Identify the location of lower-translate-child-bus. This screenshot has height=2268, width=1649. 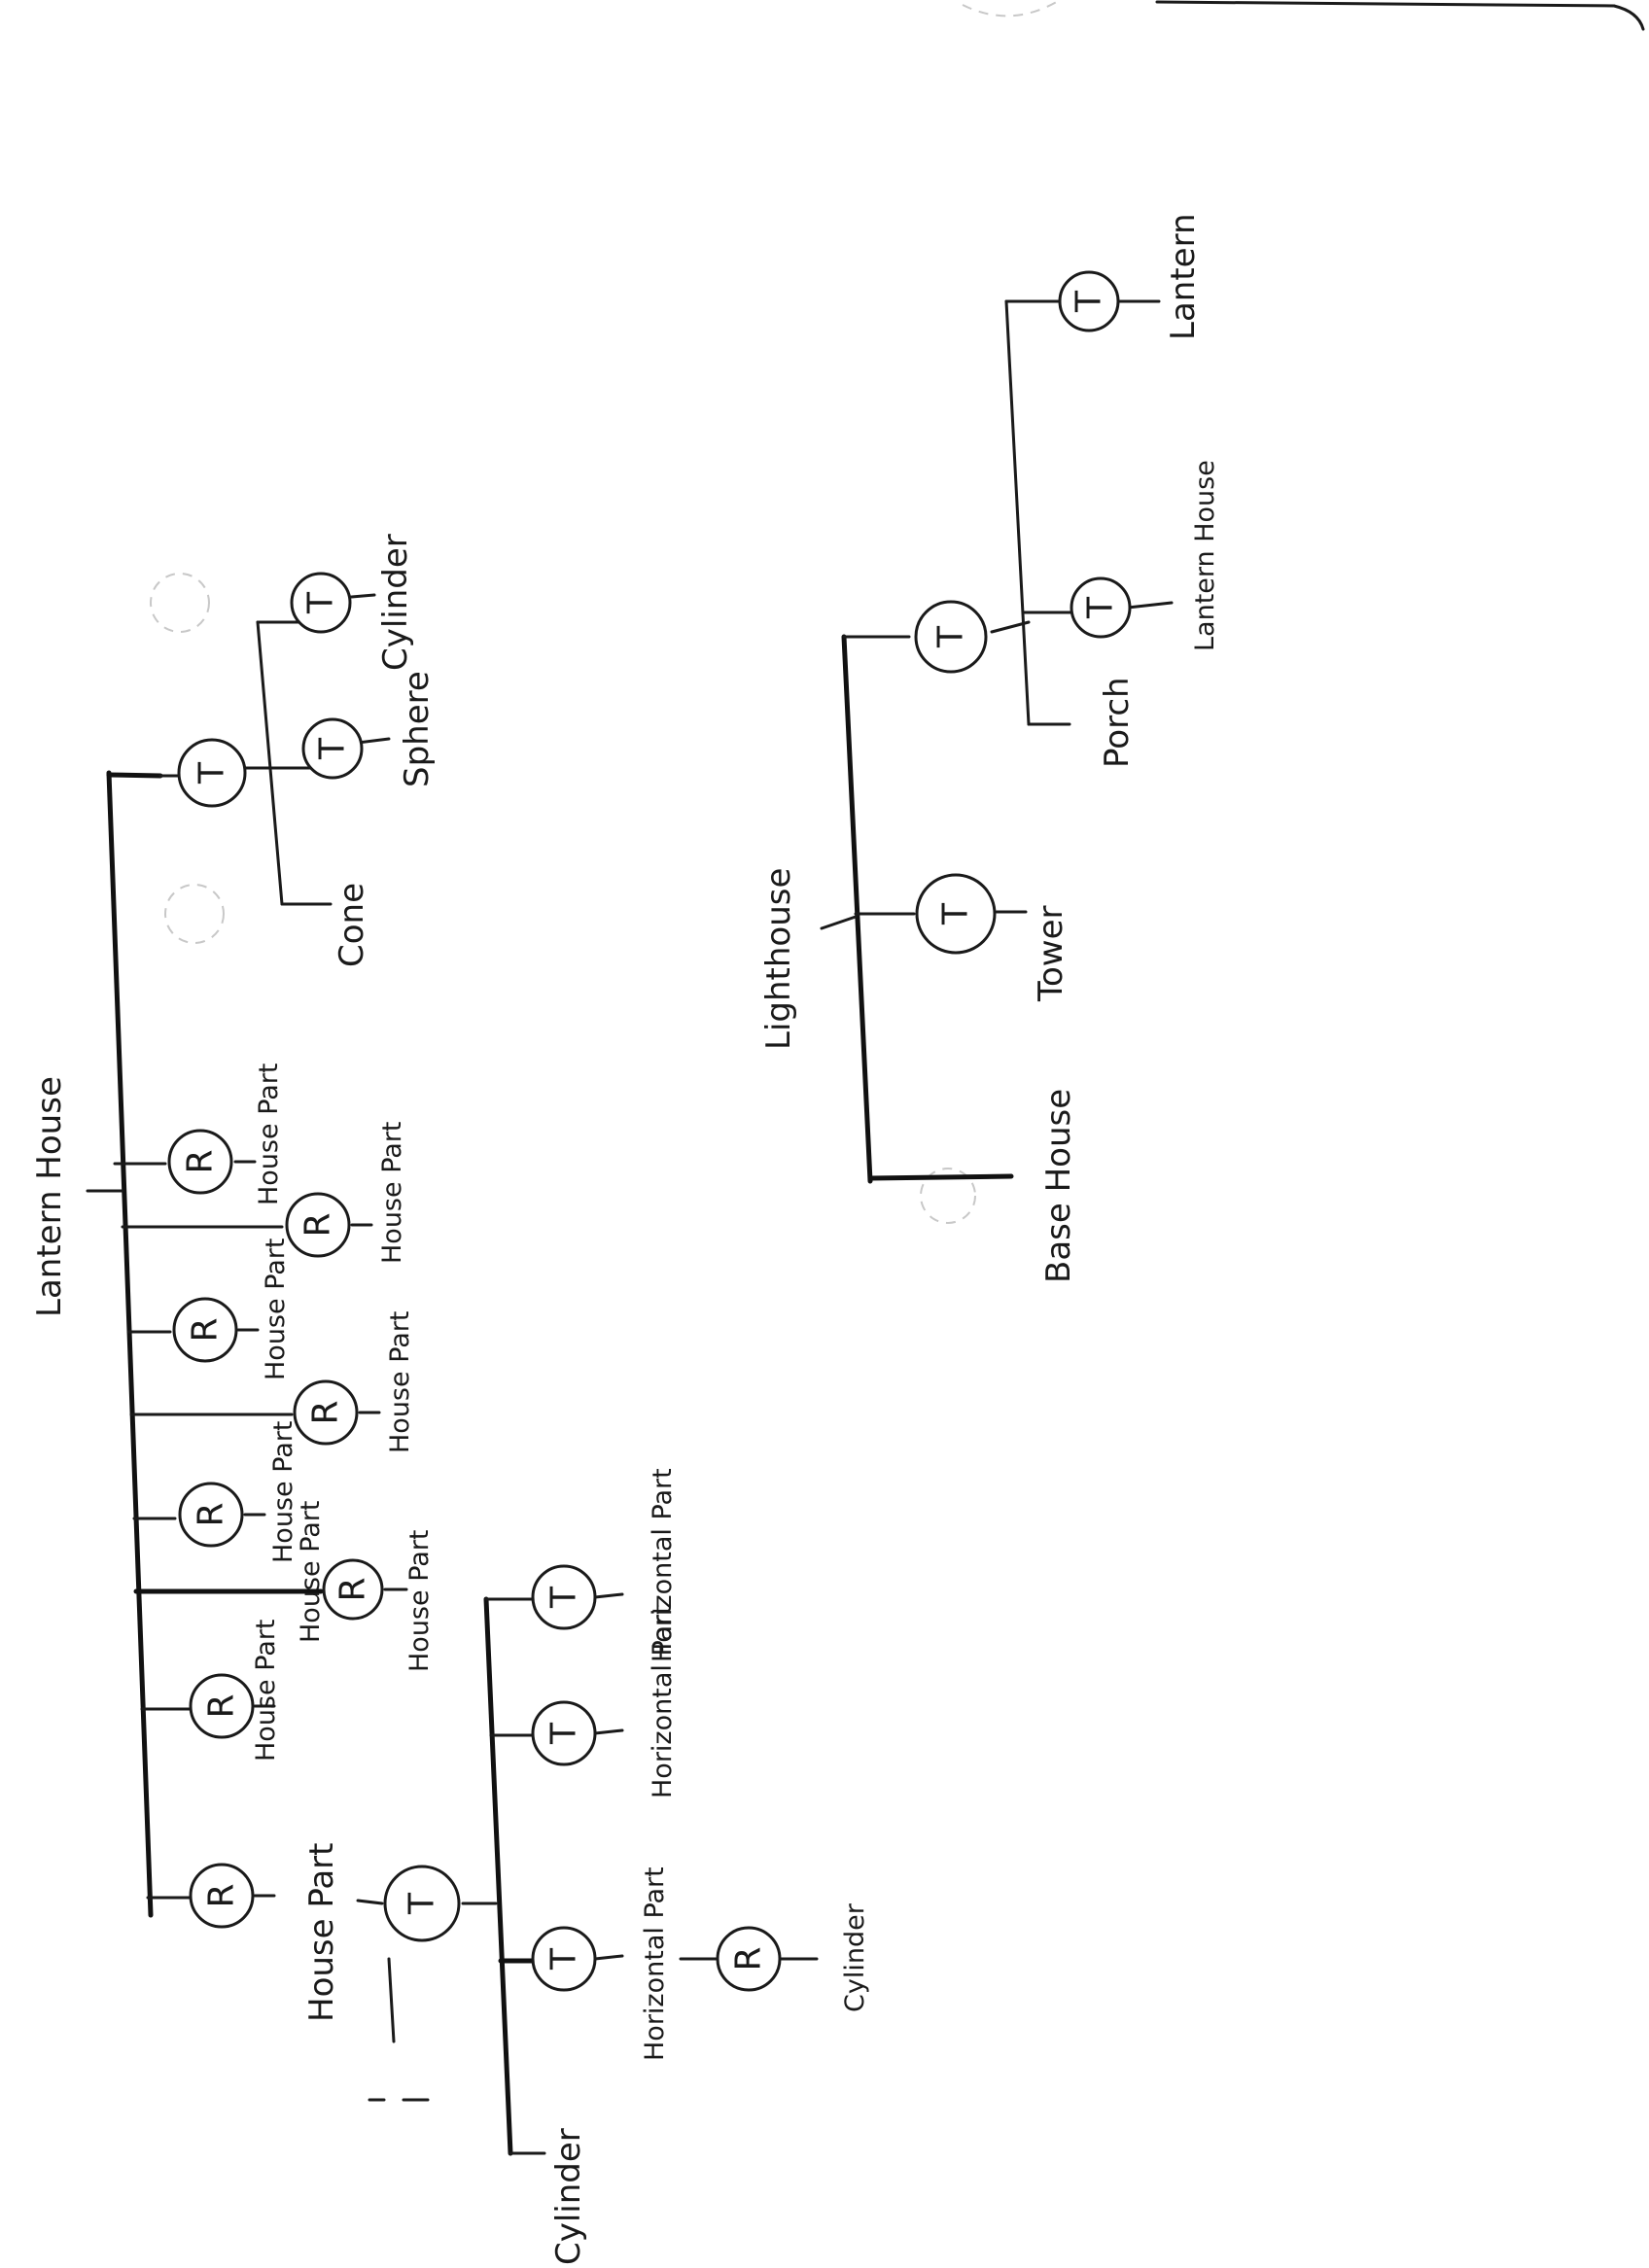
(498, 1876).